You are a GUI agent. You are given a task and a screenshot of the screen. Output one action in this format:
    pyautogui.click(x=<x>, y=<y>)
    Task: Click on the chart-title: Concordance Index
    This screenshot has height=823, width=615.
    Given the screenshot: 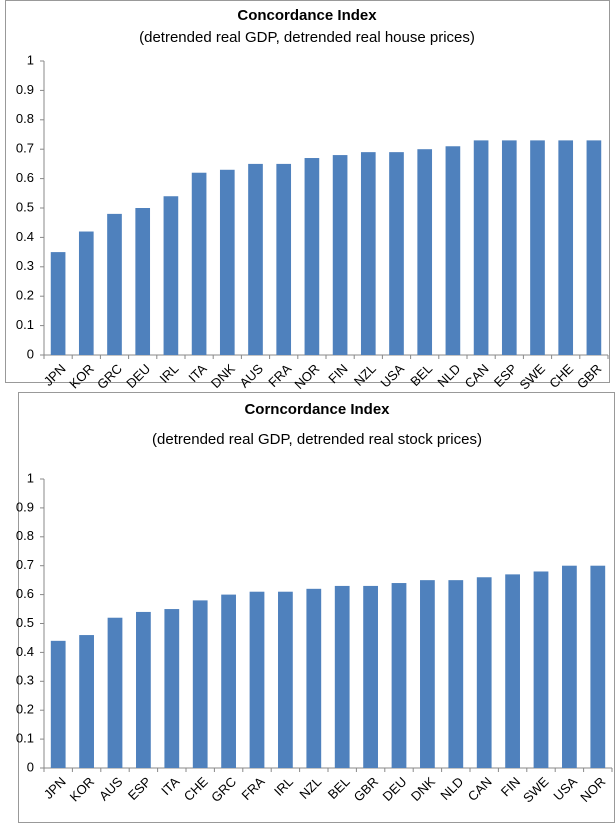 What is the action you would take?
    pyautogui.click(x=307, y=15)
    